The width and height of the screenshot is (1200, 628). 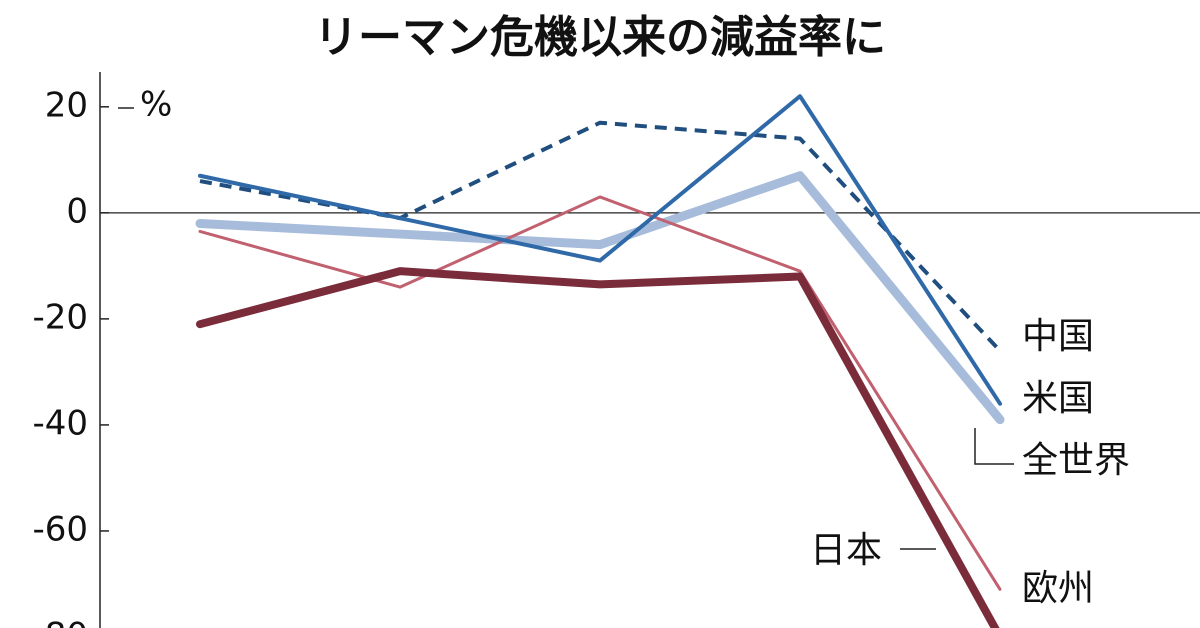 What do you see at coordinates (1058, 588) in the screenshot?
I see `series-label: 欧州` at bounding box center [1058, 588].